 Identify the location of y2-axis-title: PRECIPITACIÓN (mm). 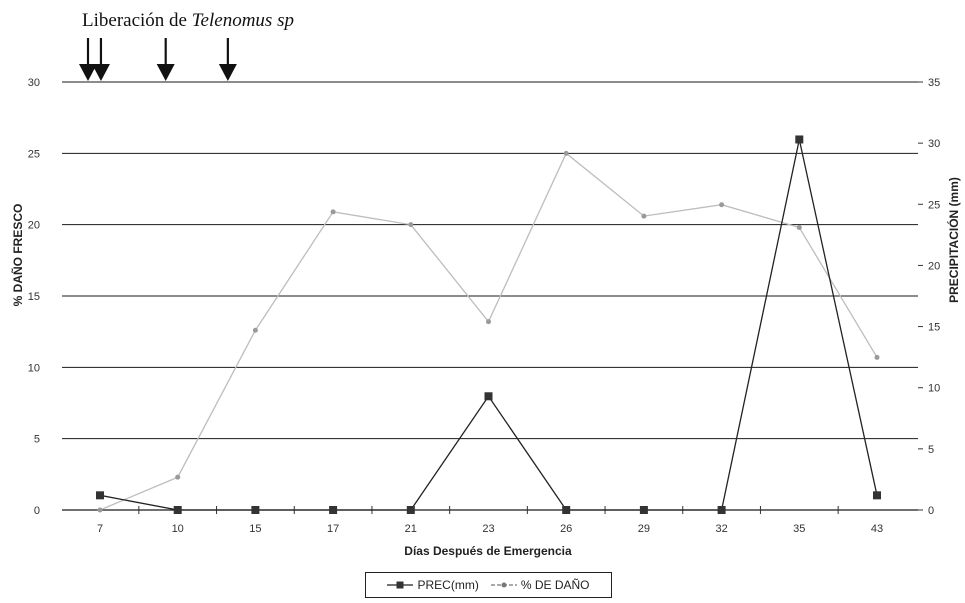
(953, 240).